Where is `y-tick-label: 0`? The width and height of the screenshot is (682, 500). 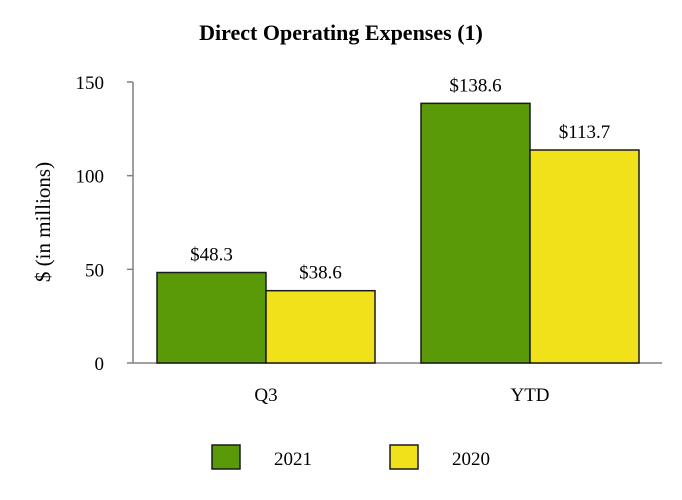 y-tick-label: 0 is located at coordinates (100, 364).